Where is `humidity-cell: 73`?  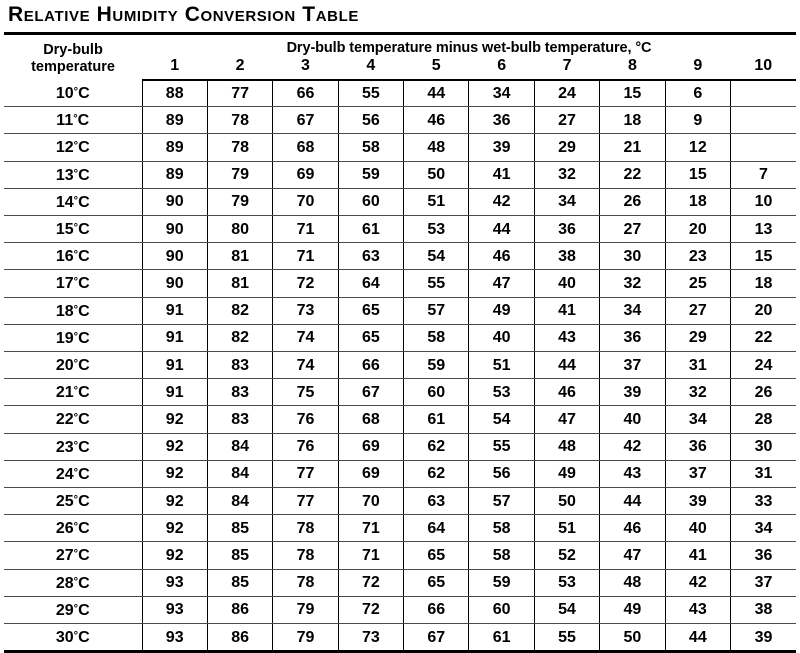 humidity-cell: 73 is located at coordinates (305, 311).